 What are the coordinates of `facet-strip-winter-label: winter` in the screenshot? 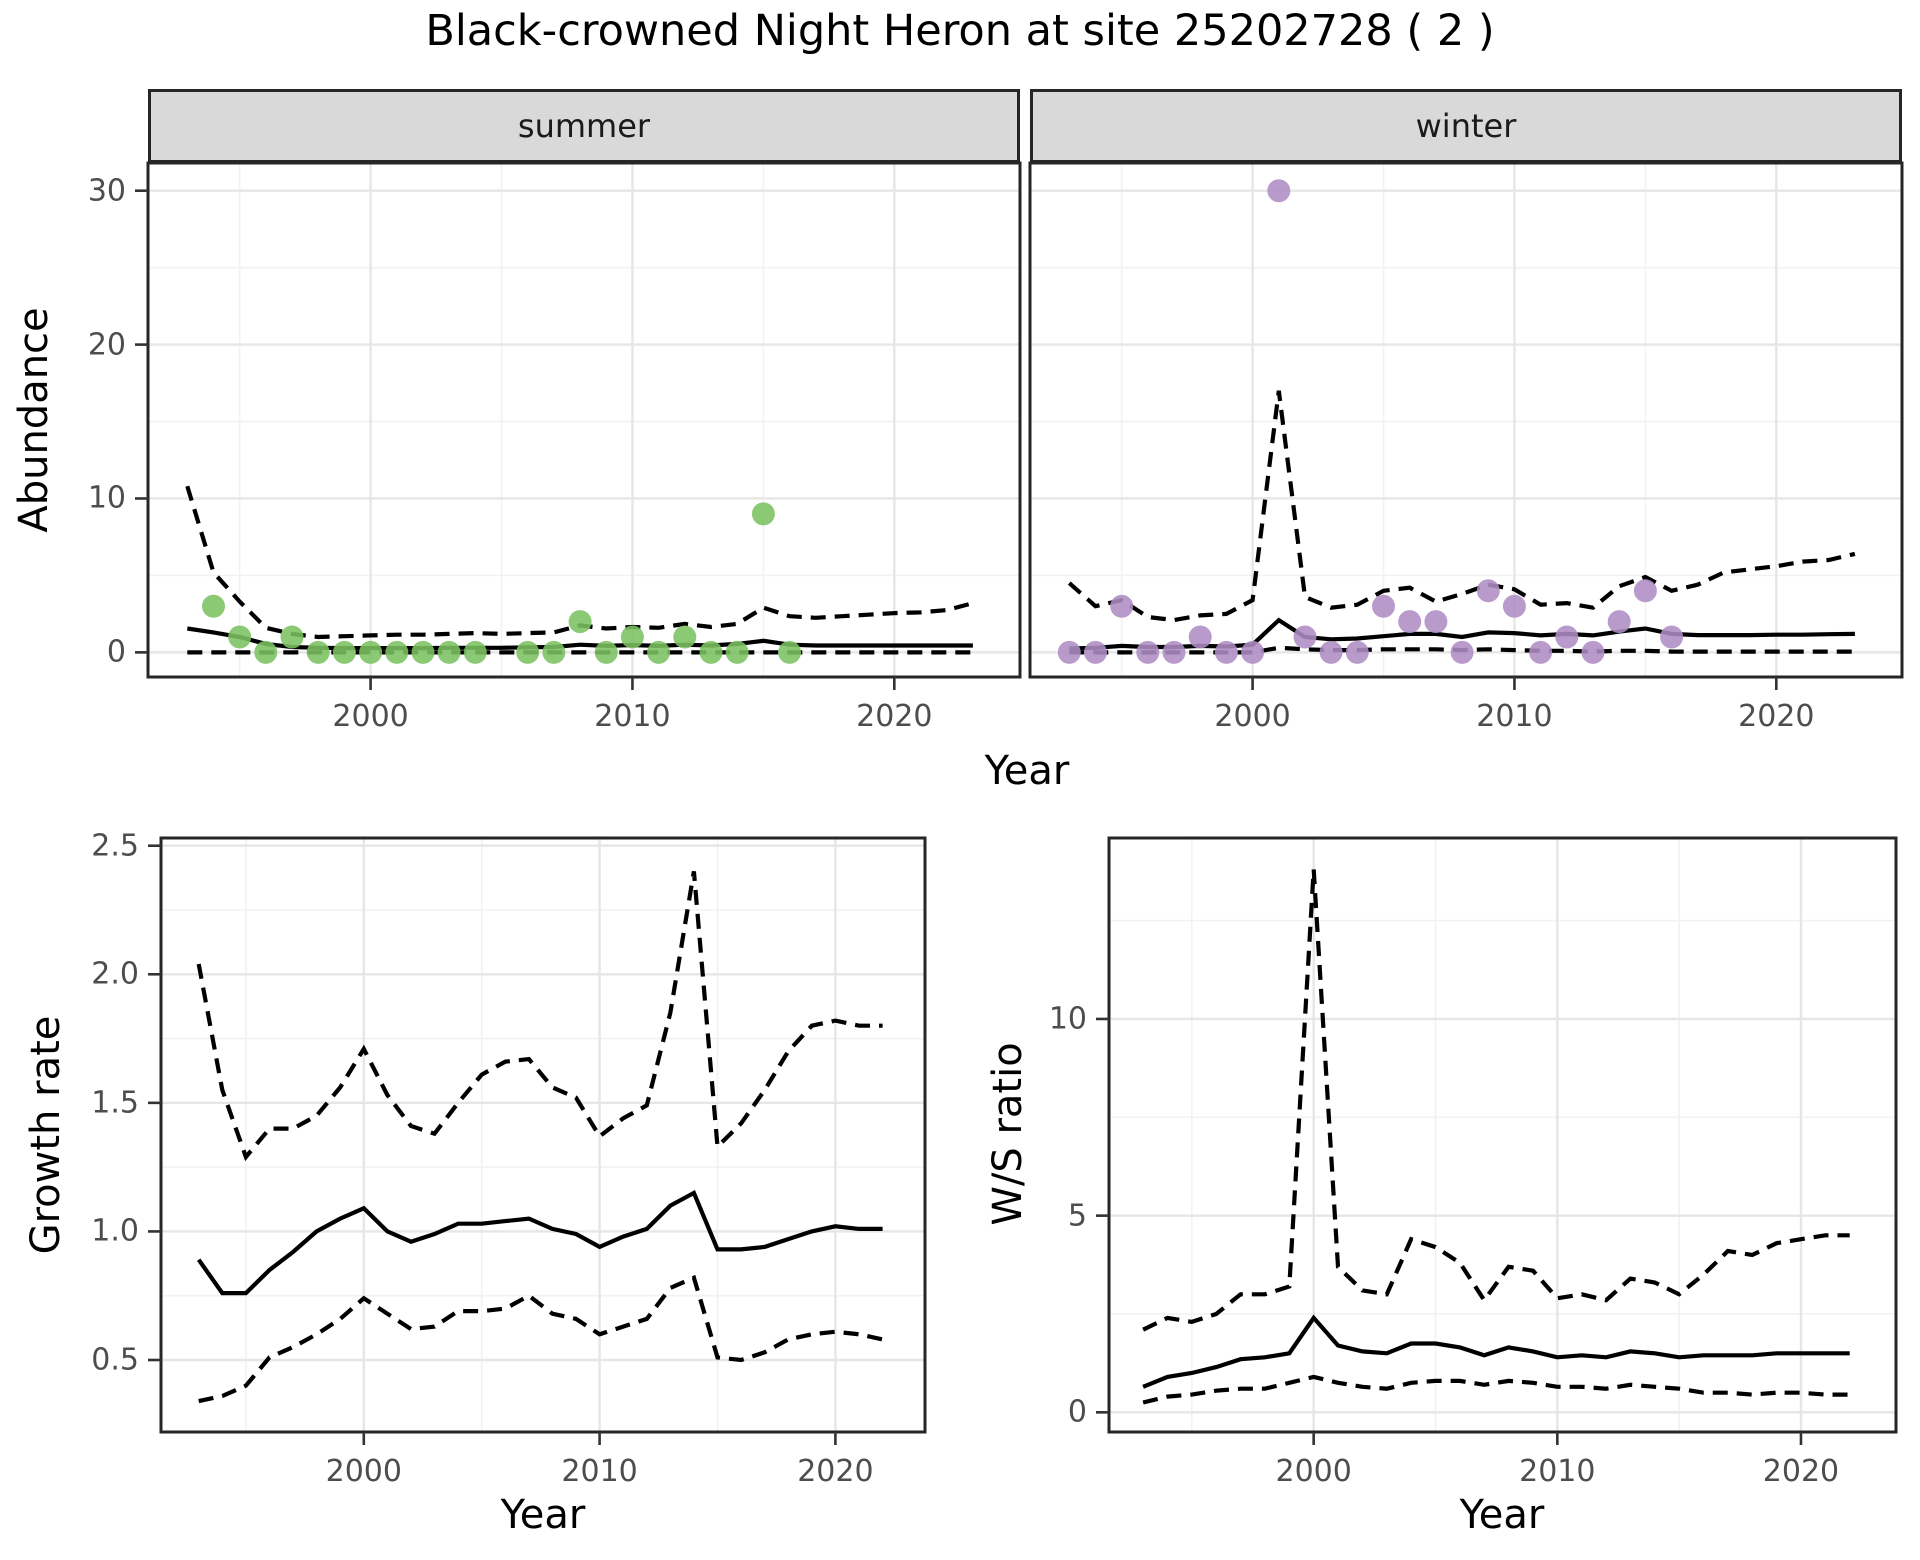 It's located at (1466, 126).